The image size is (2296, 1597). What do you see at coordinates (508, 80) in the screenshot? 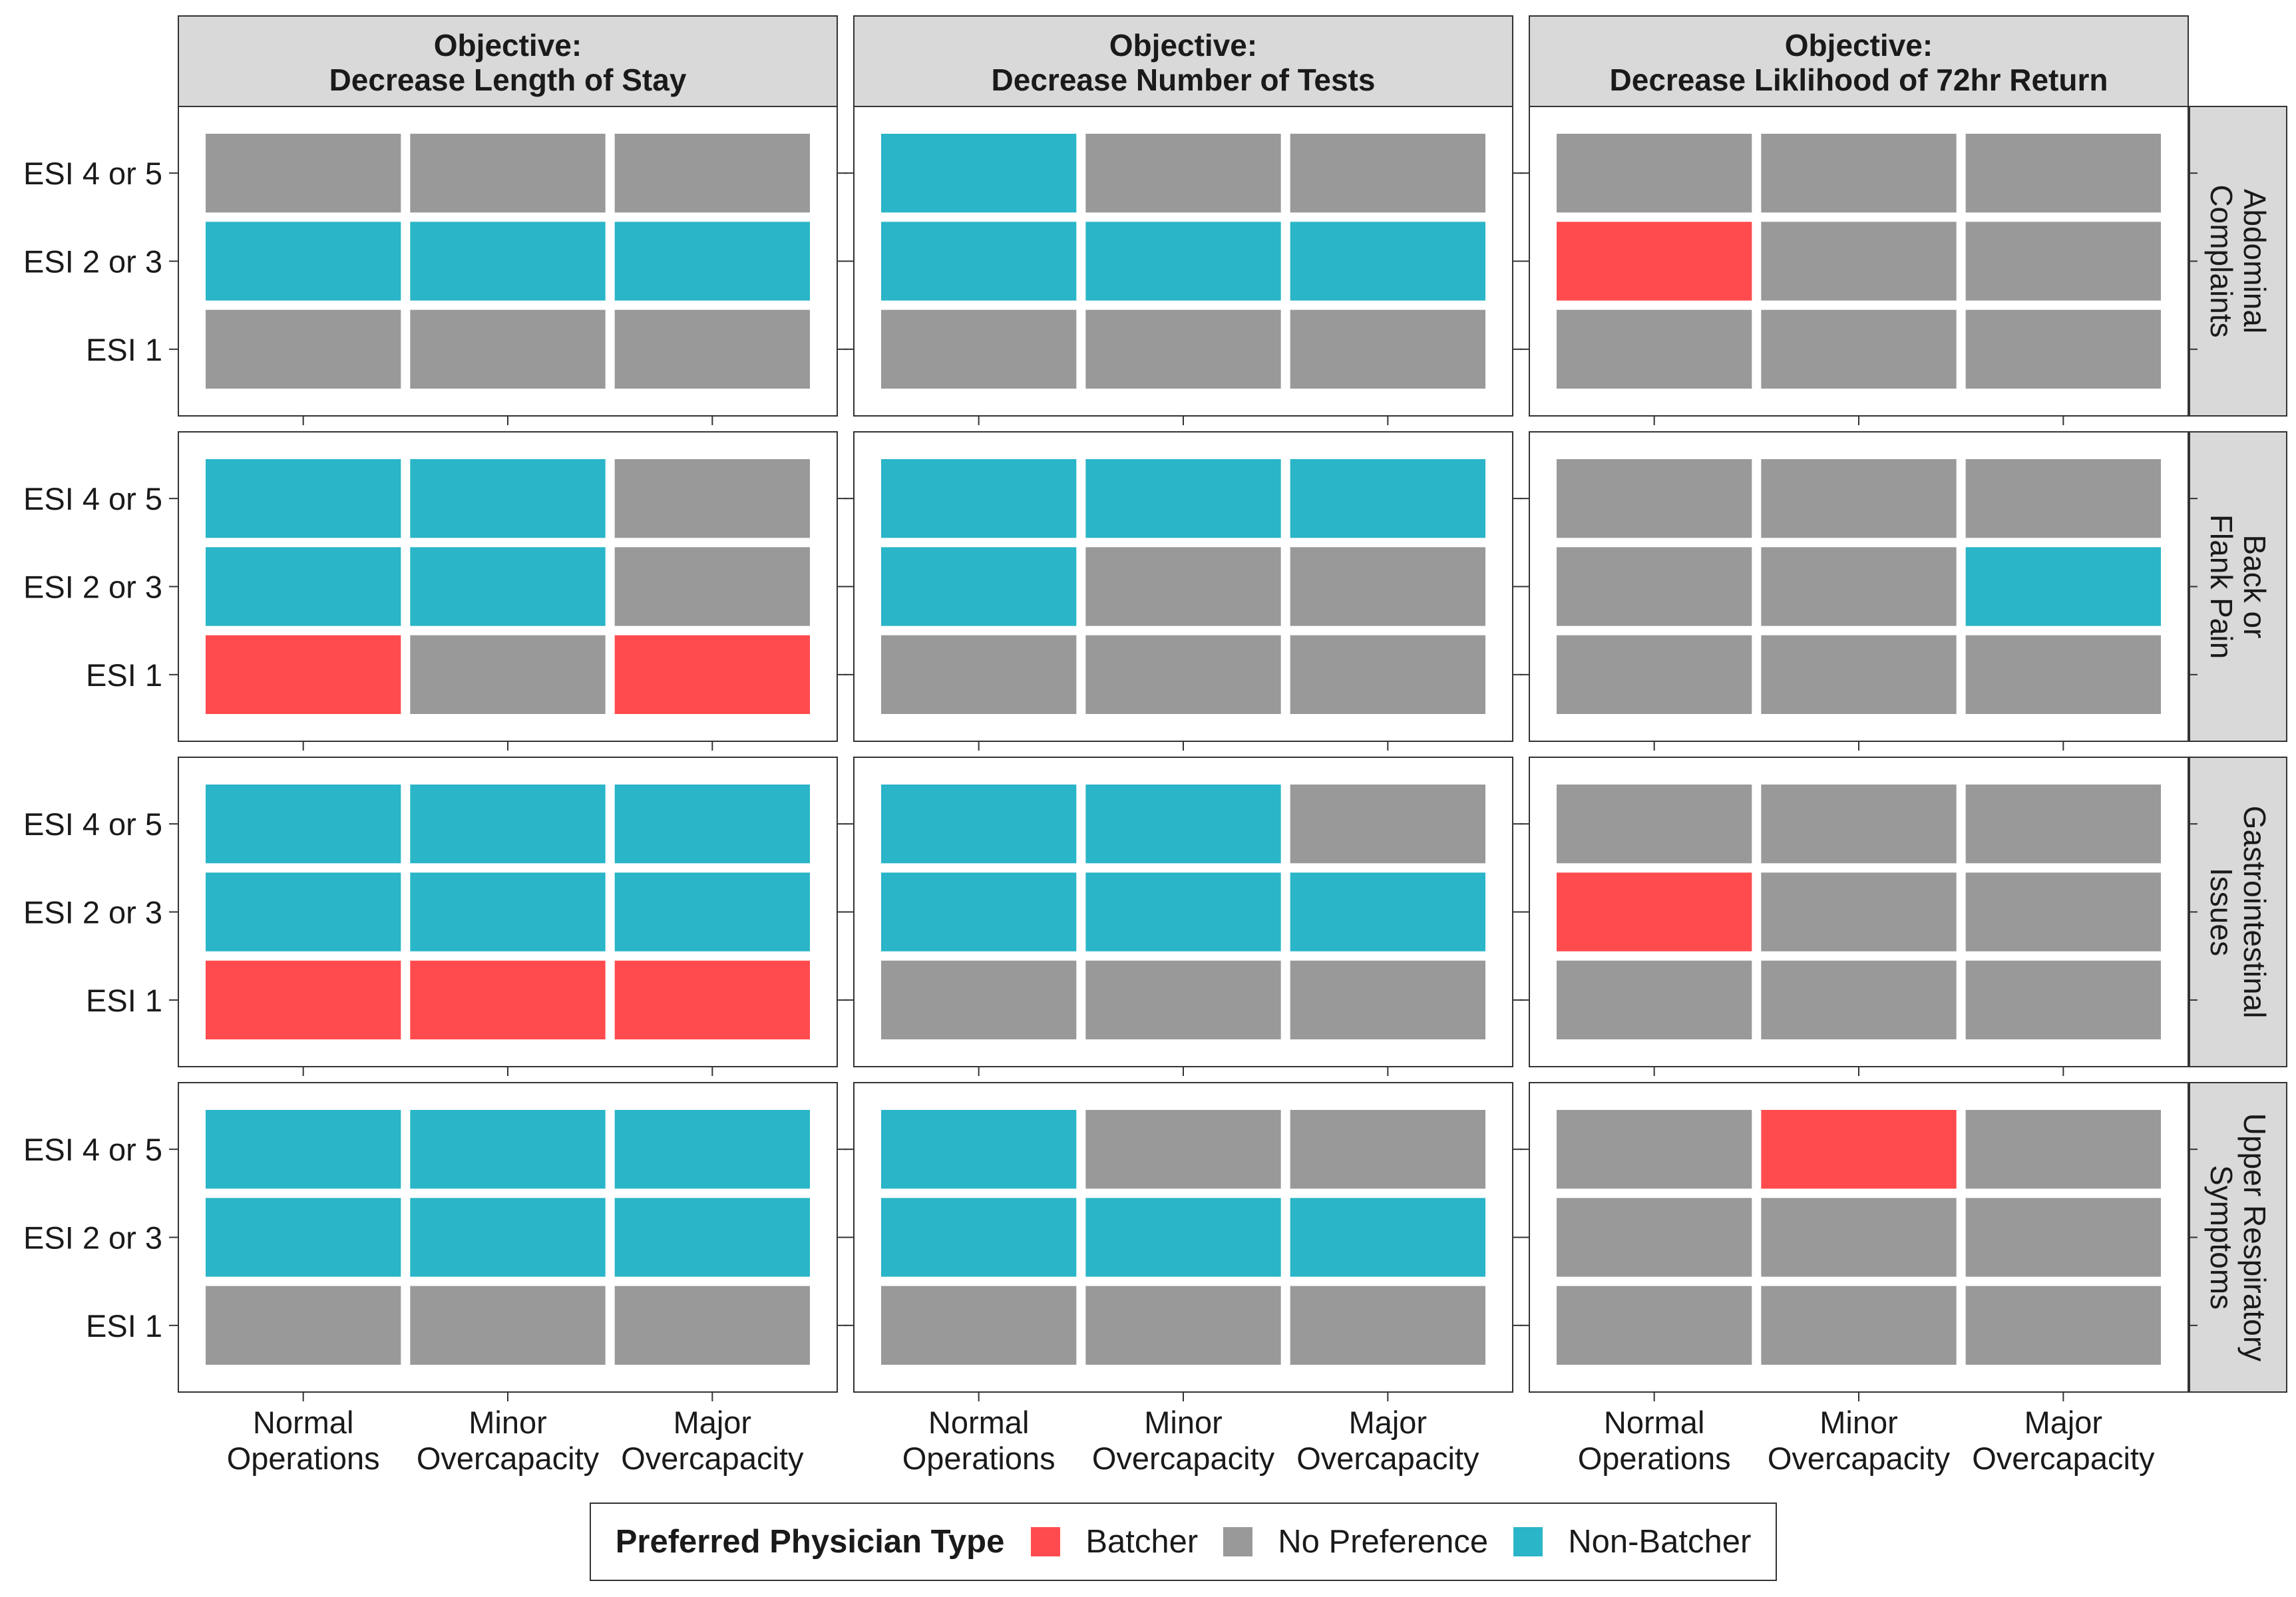
I see `column-facet-label: Decrease Length of Stay` at bounding box center [508, 80].